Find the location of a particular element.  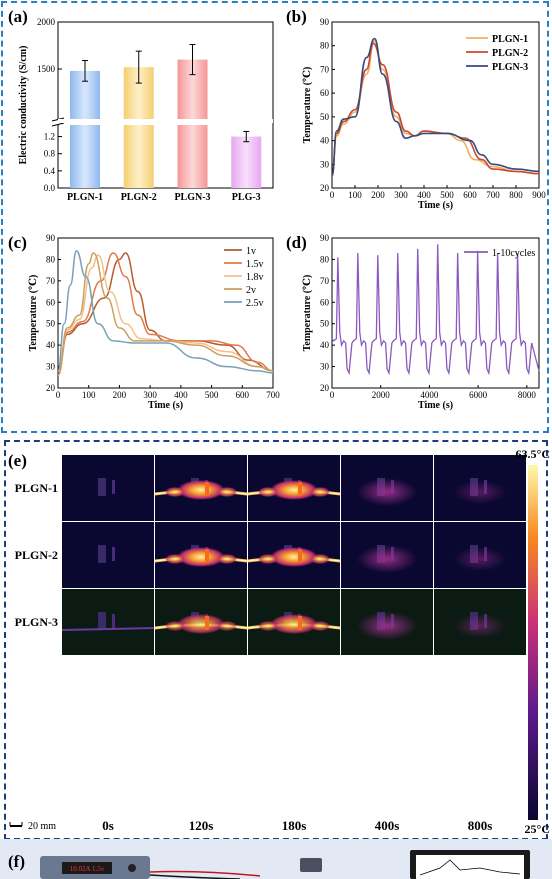

y-tick-label: 1500 is located at coordinates (46, 69).